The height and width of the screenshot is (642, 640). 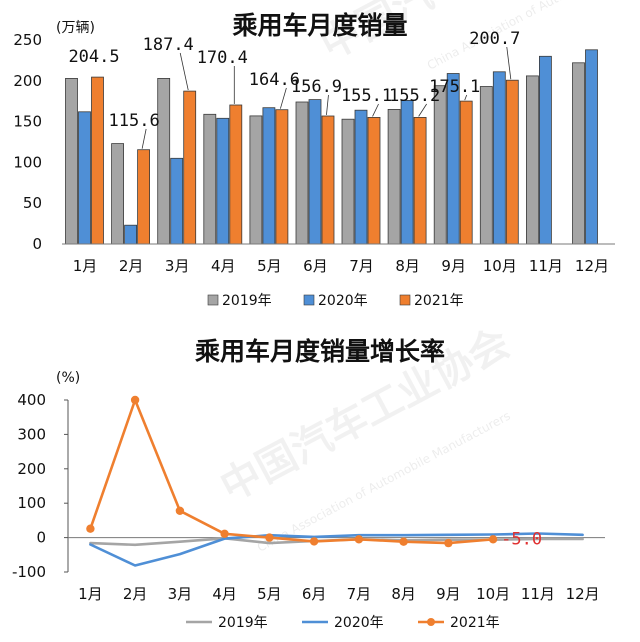 I want to click on y-tick-label: 50, so click(x=32, y=203).